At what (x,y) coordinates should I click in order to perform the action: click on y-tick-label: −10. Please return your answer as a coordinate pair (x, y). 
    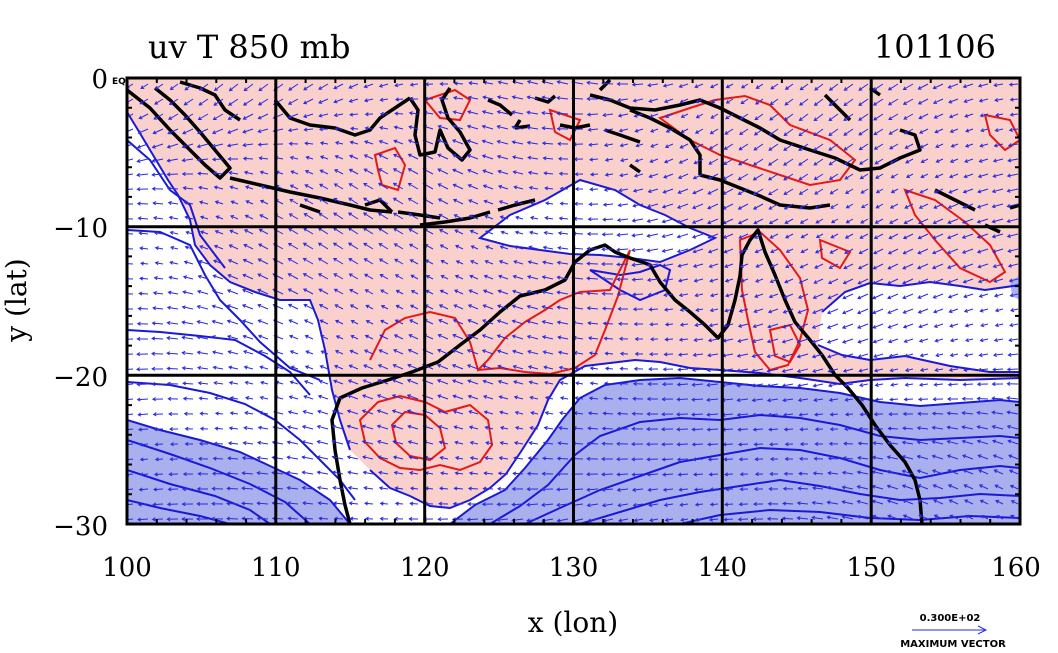
    Looking at the image, I should click on (80, 229).